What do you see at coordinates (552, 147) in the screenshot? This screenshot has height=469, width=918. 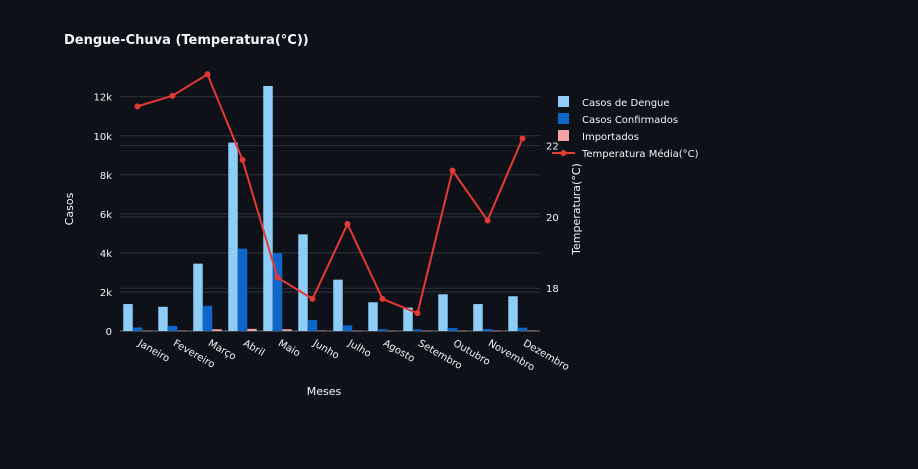 I see `y2-tick-label: 22` at bounding box center [552, 147].